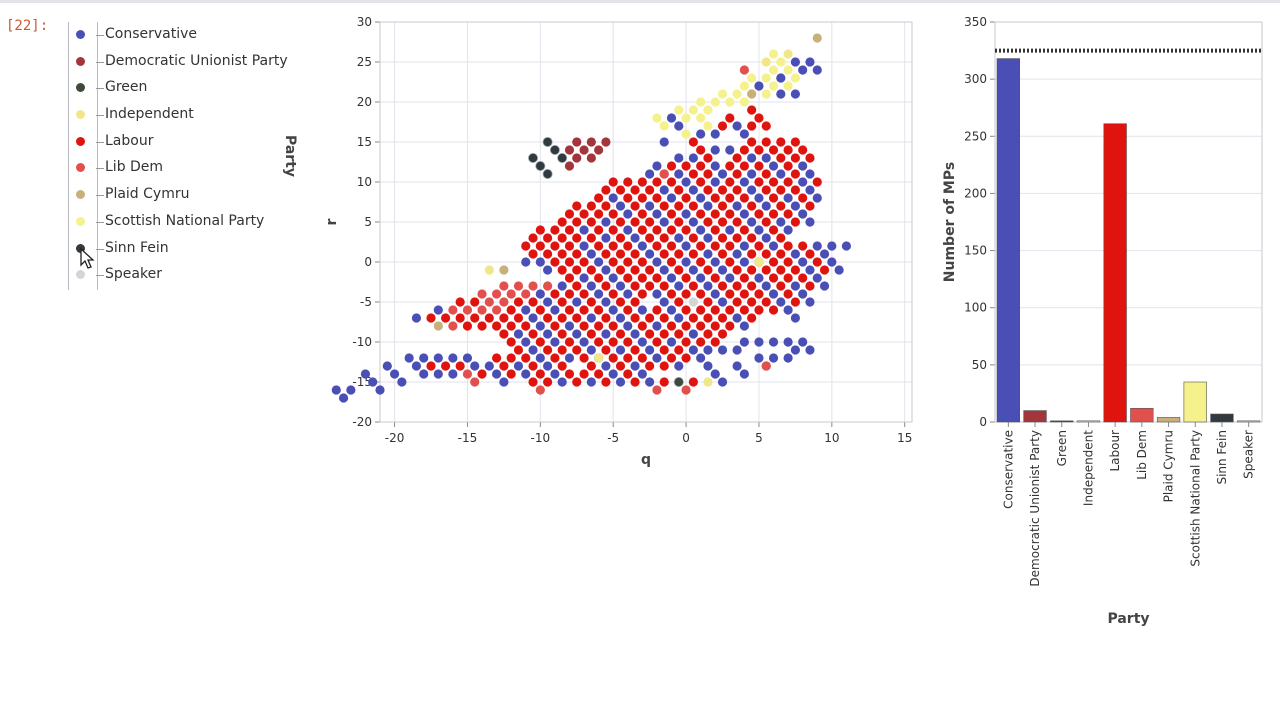  What do you see at coordinates (368, 222) in the screenshot?
I see `y-tick-label: 5` at bounding box center [368, 222].